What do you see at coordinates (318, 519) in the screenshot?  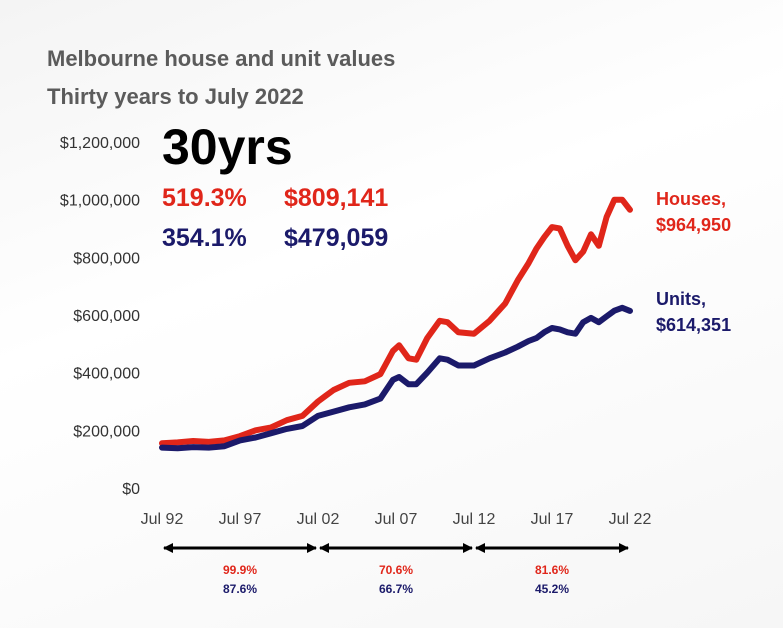 I see `x-tick-label: Jul 02` at bounding box center [318, 519].